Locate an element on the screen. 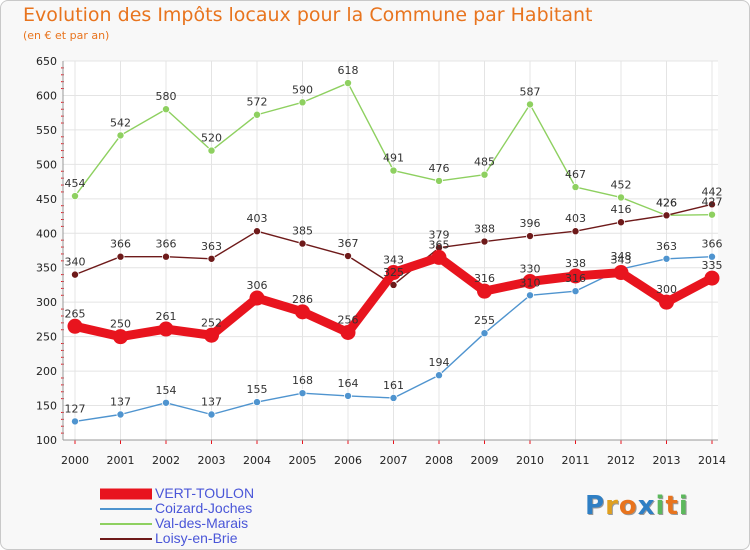 This screenshot has width=750, height=550. data-label-loisy-en-brie: 442 is located at coordinates (712, 191).